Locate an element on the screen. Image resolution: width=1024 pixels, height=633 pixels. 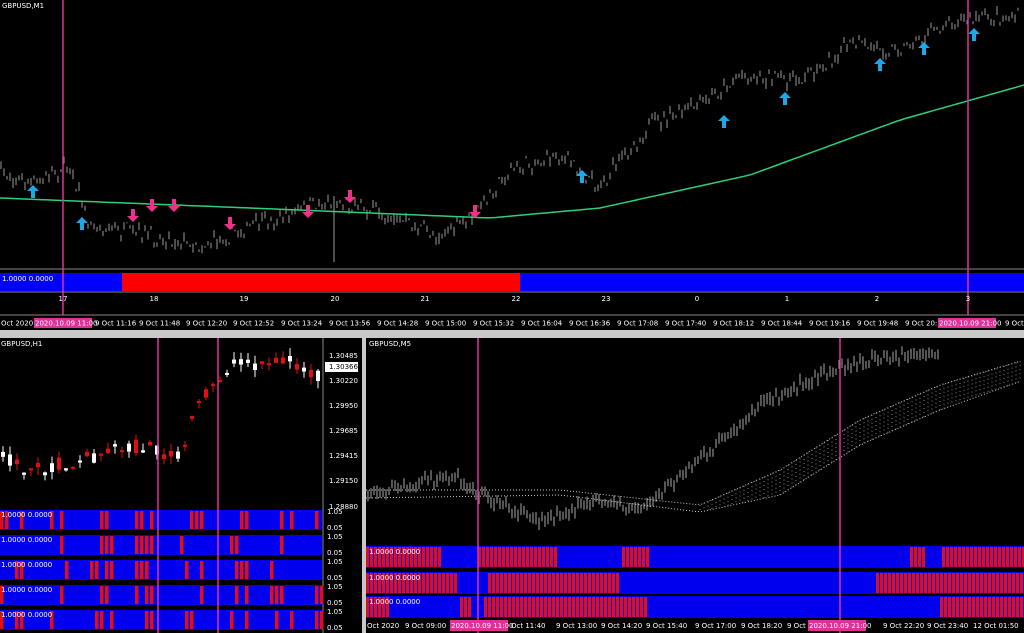
cloud-line is located at coordinates (693, 433).